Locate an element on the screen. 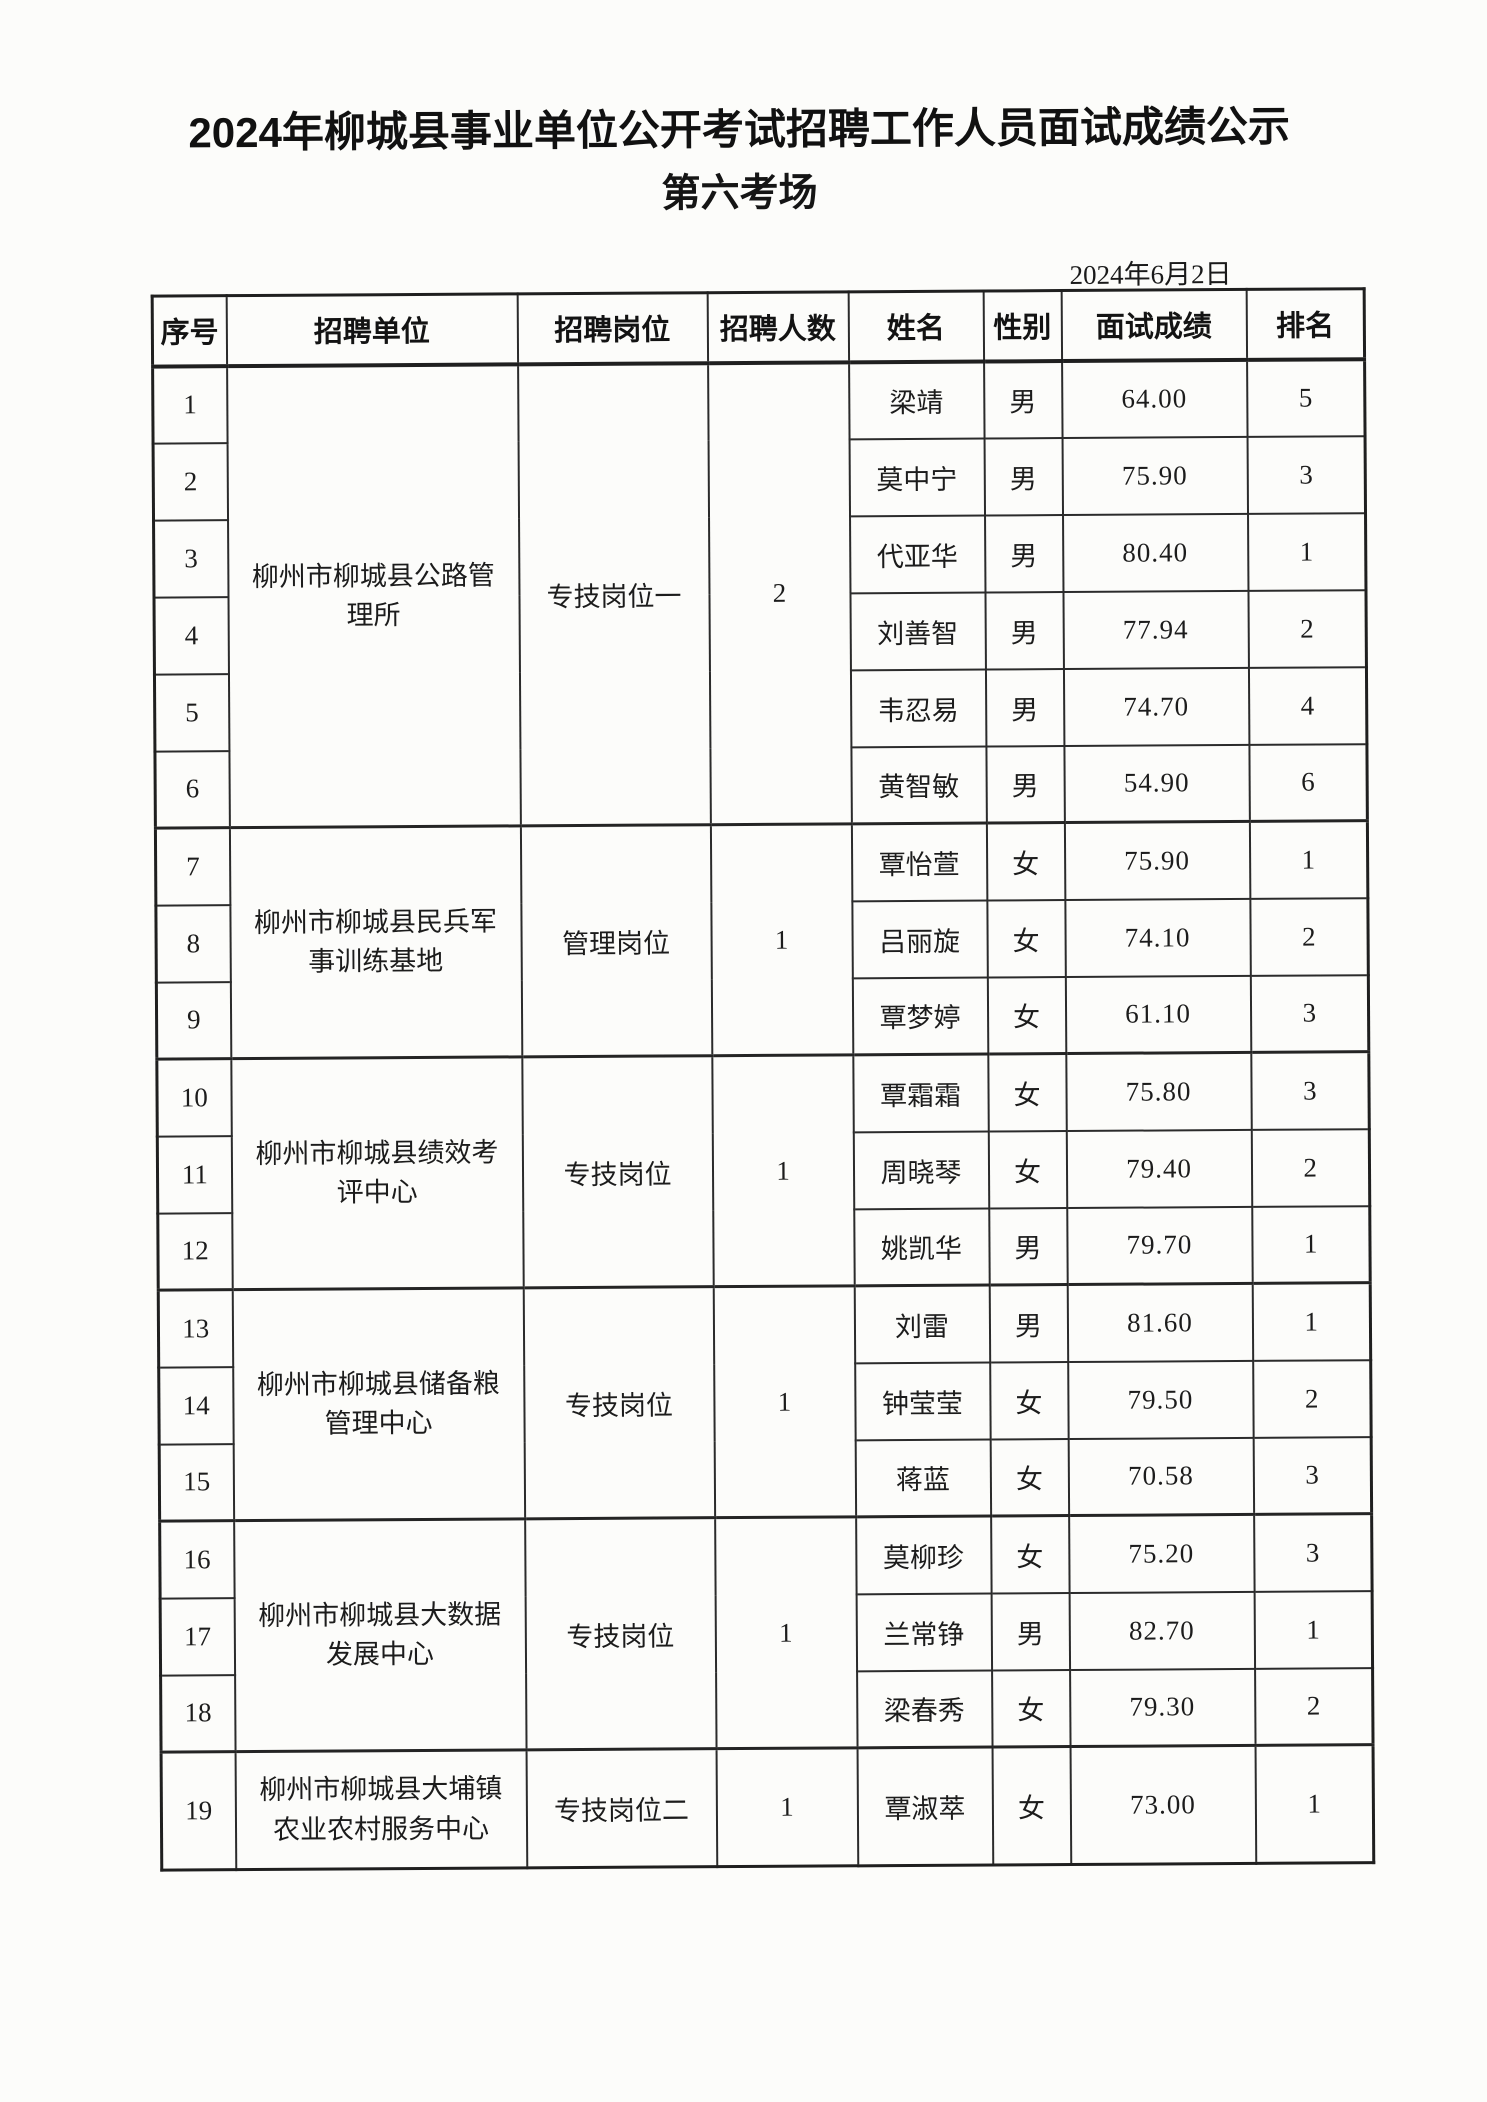 Image resolution: width=1487 pixels, height=2102 pixels. serial-cell: 16 is located at coordinates (197, 1559).